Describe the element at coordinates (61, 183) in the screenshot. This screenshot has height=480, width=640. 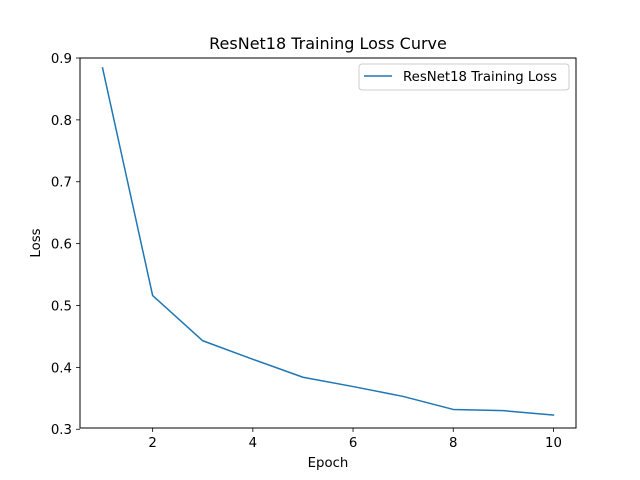
I see `y-tick-label: 0.7` at that location.